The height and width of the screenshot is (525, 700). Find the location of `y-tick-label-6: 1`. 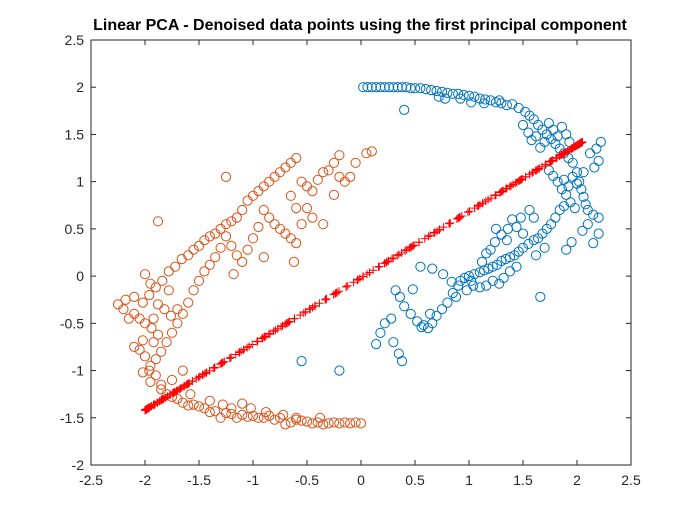

y-tick-label-6: 1 is located at coordinates (80, 182).